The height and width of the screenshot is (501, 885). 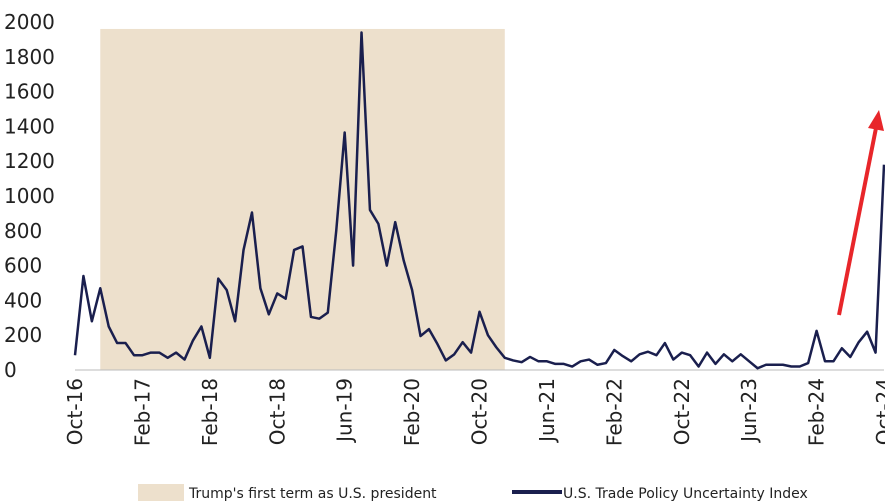 I want to click on x-tick-label: Oct-18, so click(x=277, y=411).